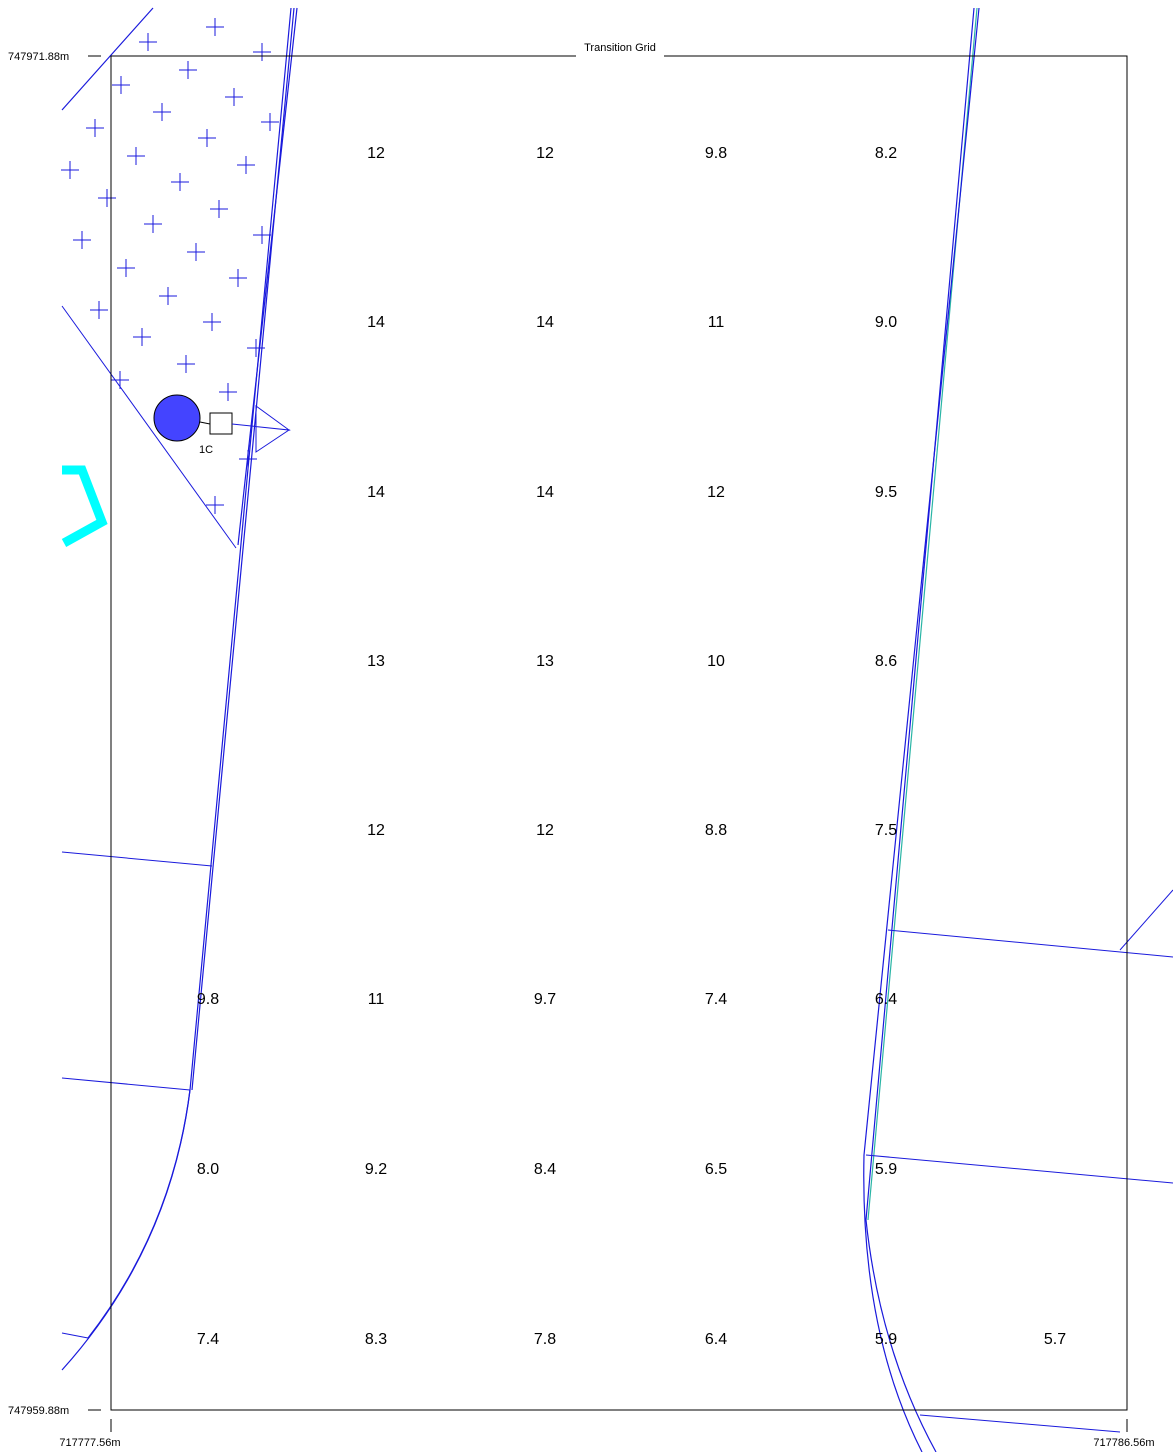 The width and height of the screenshot is (1173, 1452). I want to click on grid-value: 7.5, so click(886, 830).